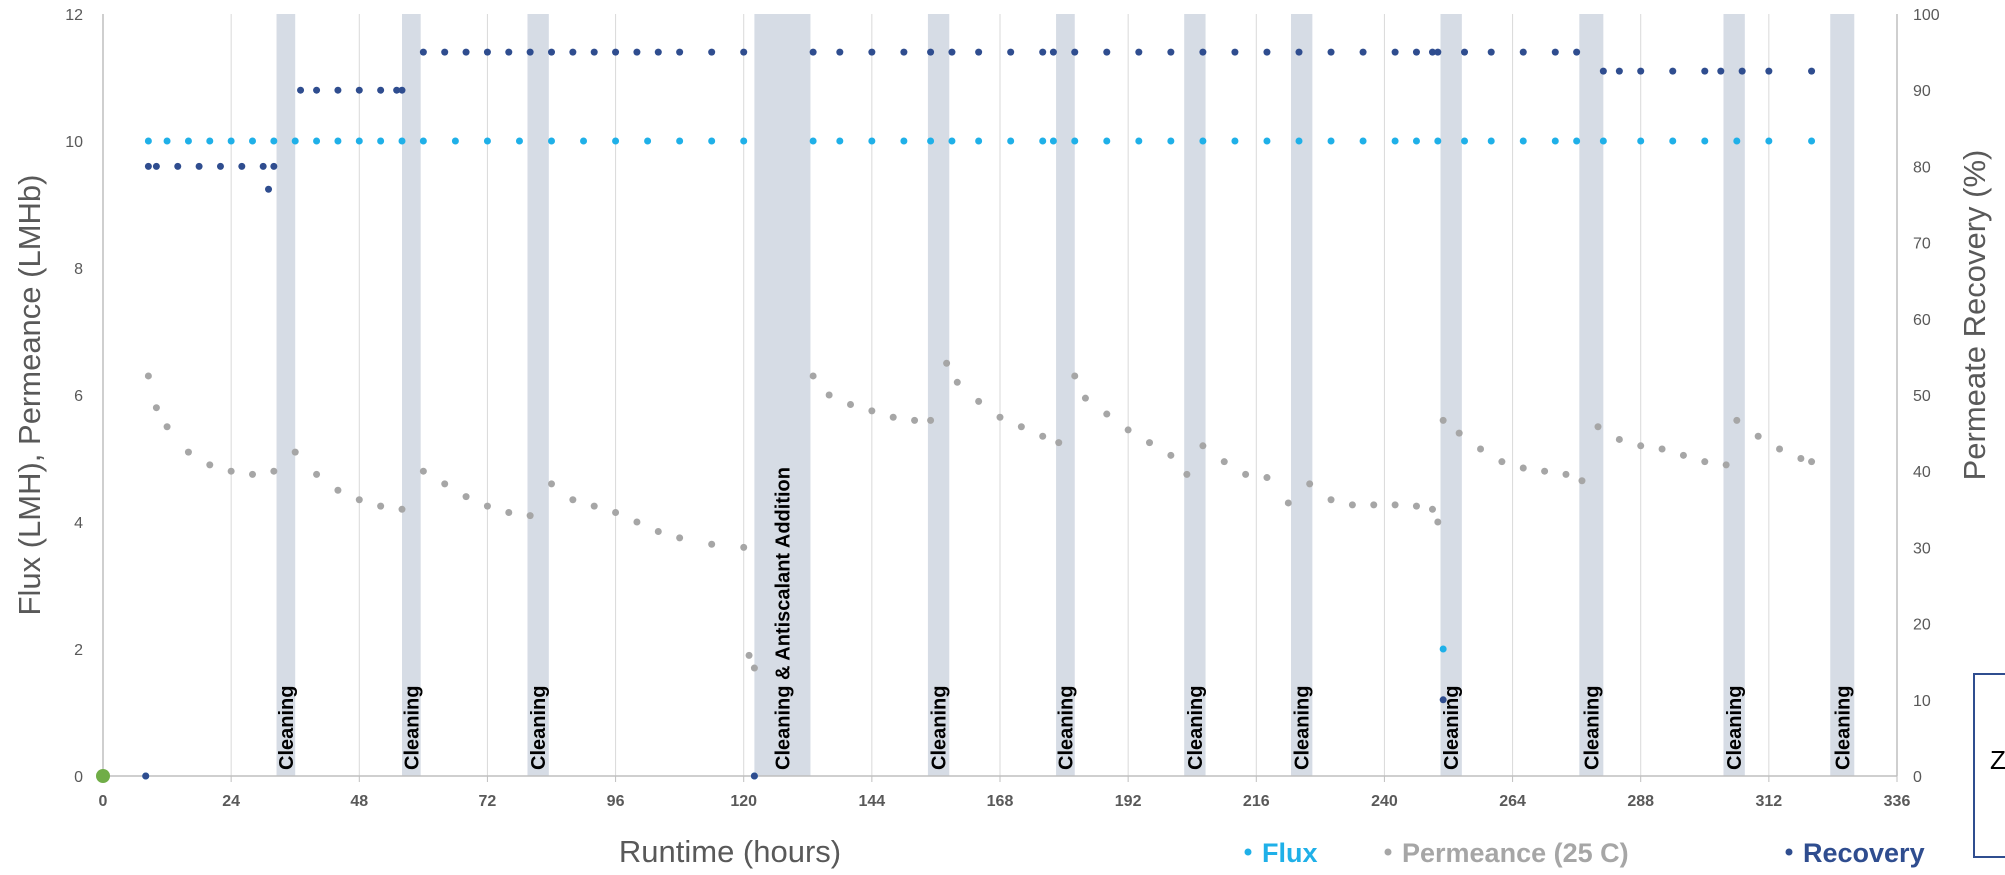 The width and height of the screenshot is (2005, 875). Describe the element at coordinates (1290, 853) in the screenshot. I see `legend-label: Flux` at that location.